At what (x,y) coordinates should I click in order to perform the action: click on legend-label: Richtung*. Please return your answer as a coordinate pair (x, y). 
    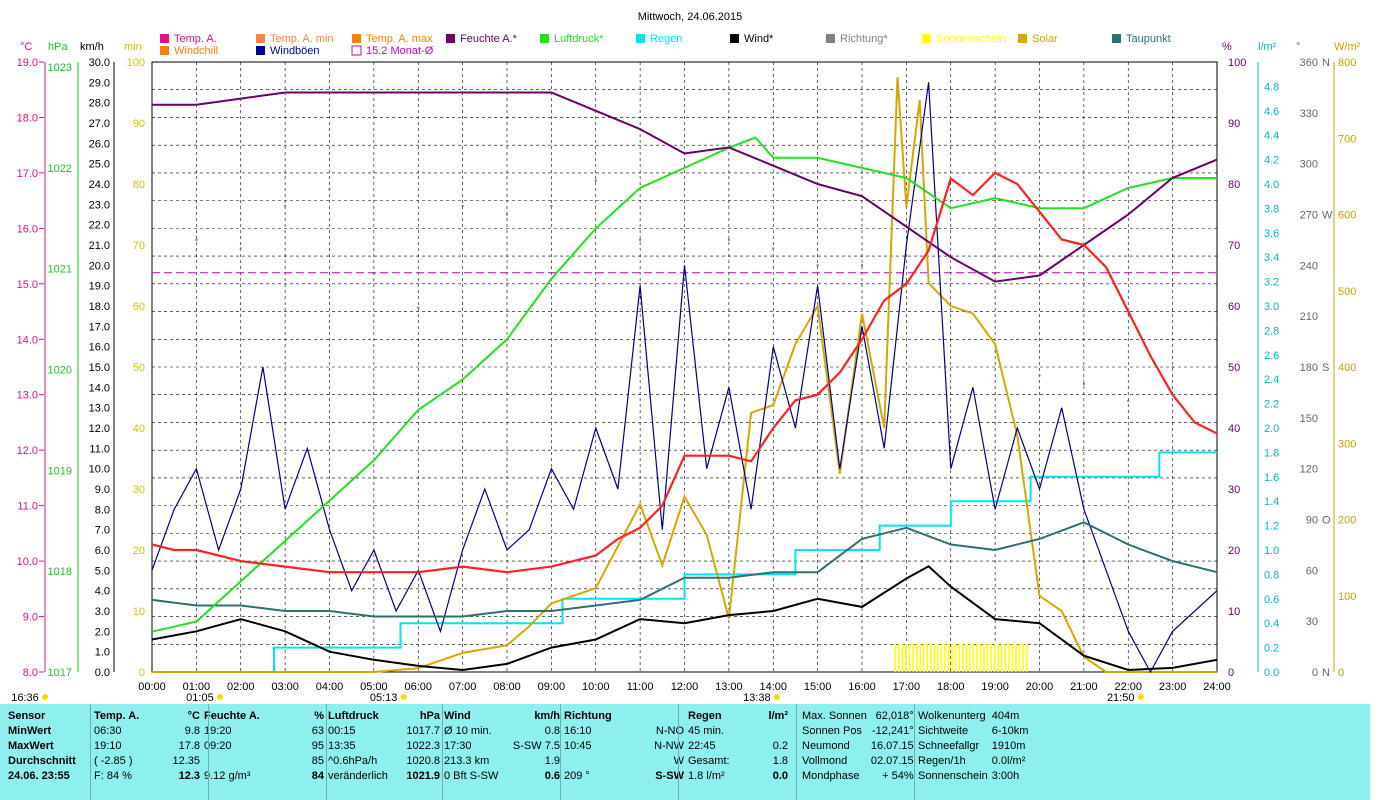
    Looking at the image, I should click on (864, 39).